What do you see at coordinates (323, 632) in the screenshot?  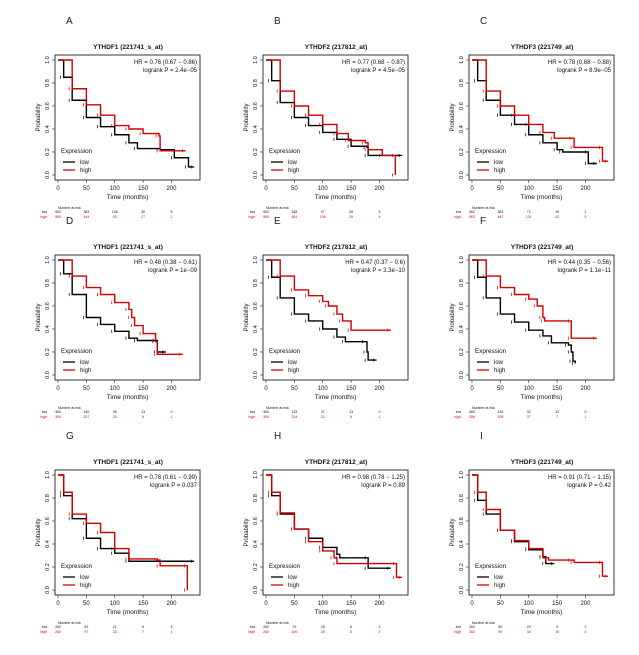 I see `risk-count-high: 28` at bounding box center [323, 632].